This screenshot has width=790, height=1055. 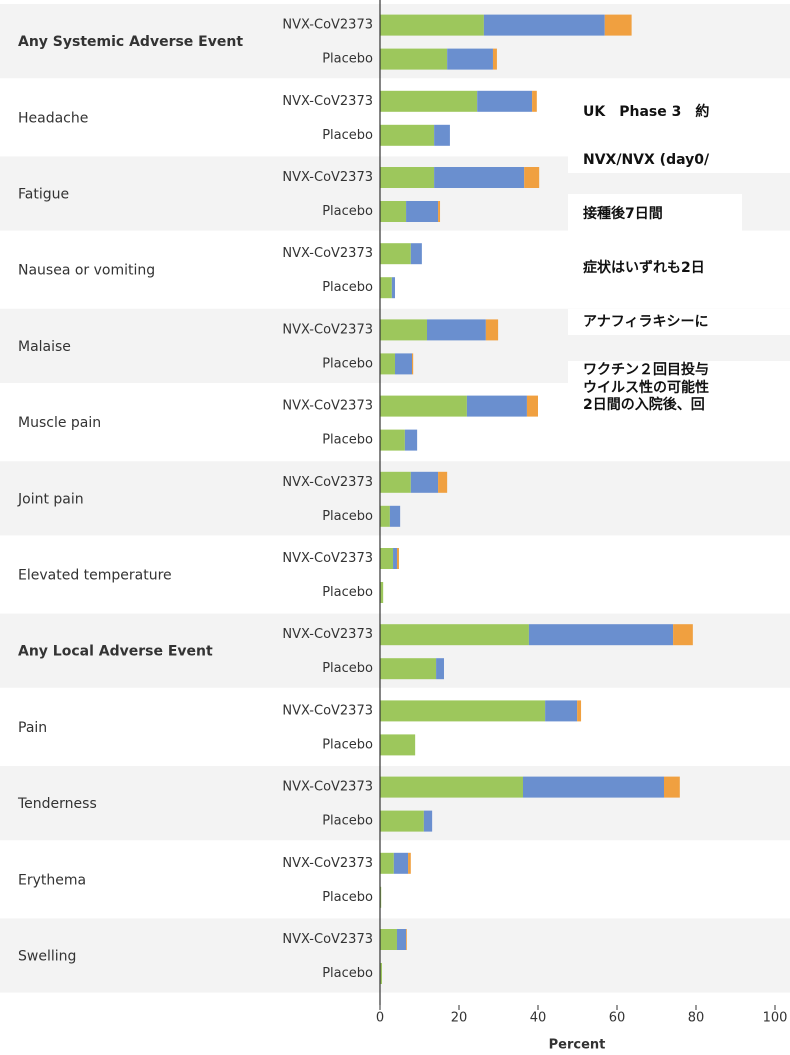 I want to click on annotation: 接種後7日間, so click(x=623, y=213).